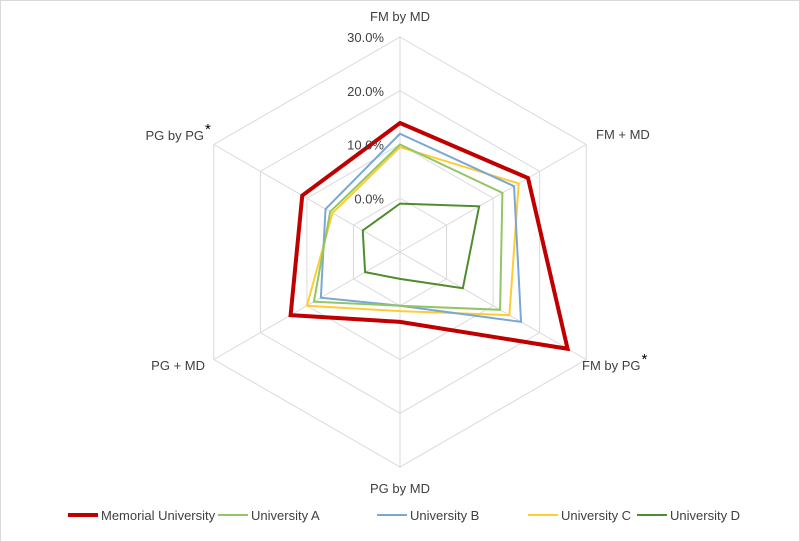 The width and height of the screenshot is (800, 542). I want to click on series-university-a, so click(408, 227).